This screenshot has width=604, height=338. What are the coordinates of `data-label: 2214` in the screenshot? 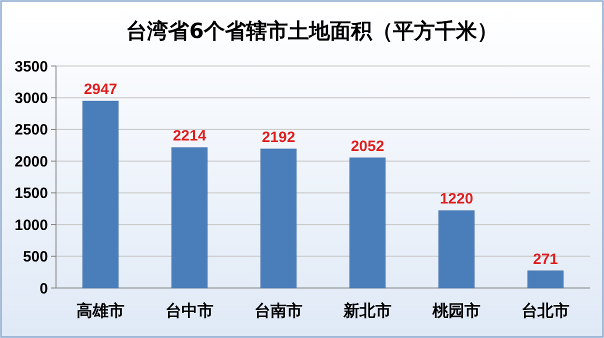 It's located at (189, 136).